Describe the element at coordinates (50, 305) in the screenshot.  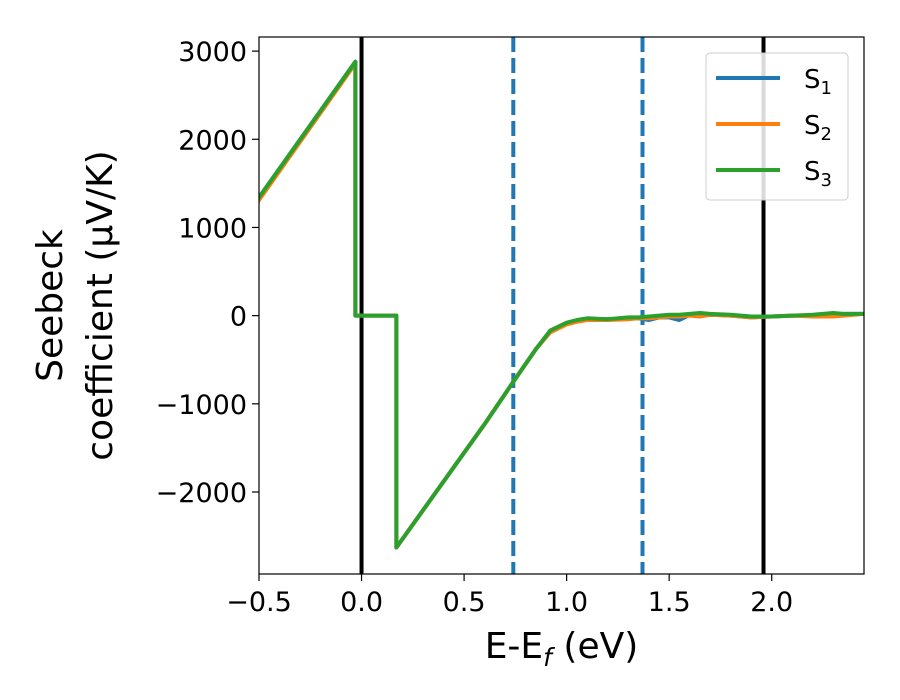
I see `y-axis-label-line1: Seebeck` at that location.